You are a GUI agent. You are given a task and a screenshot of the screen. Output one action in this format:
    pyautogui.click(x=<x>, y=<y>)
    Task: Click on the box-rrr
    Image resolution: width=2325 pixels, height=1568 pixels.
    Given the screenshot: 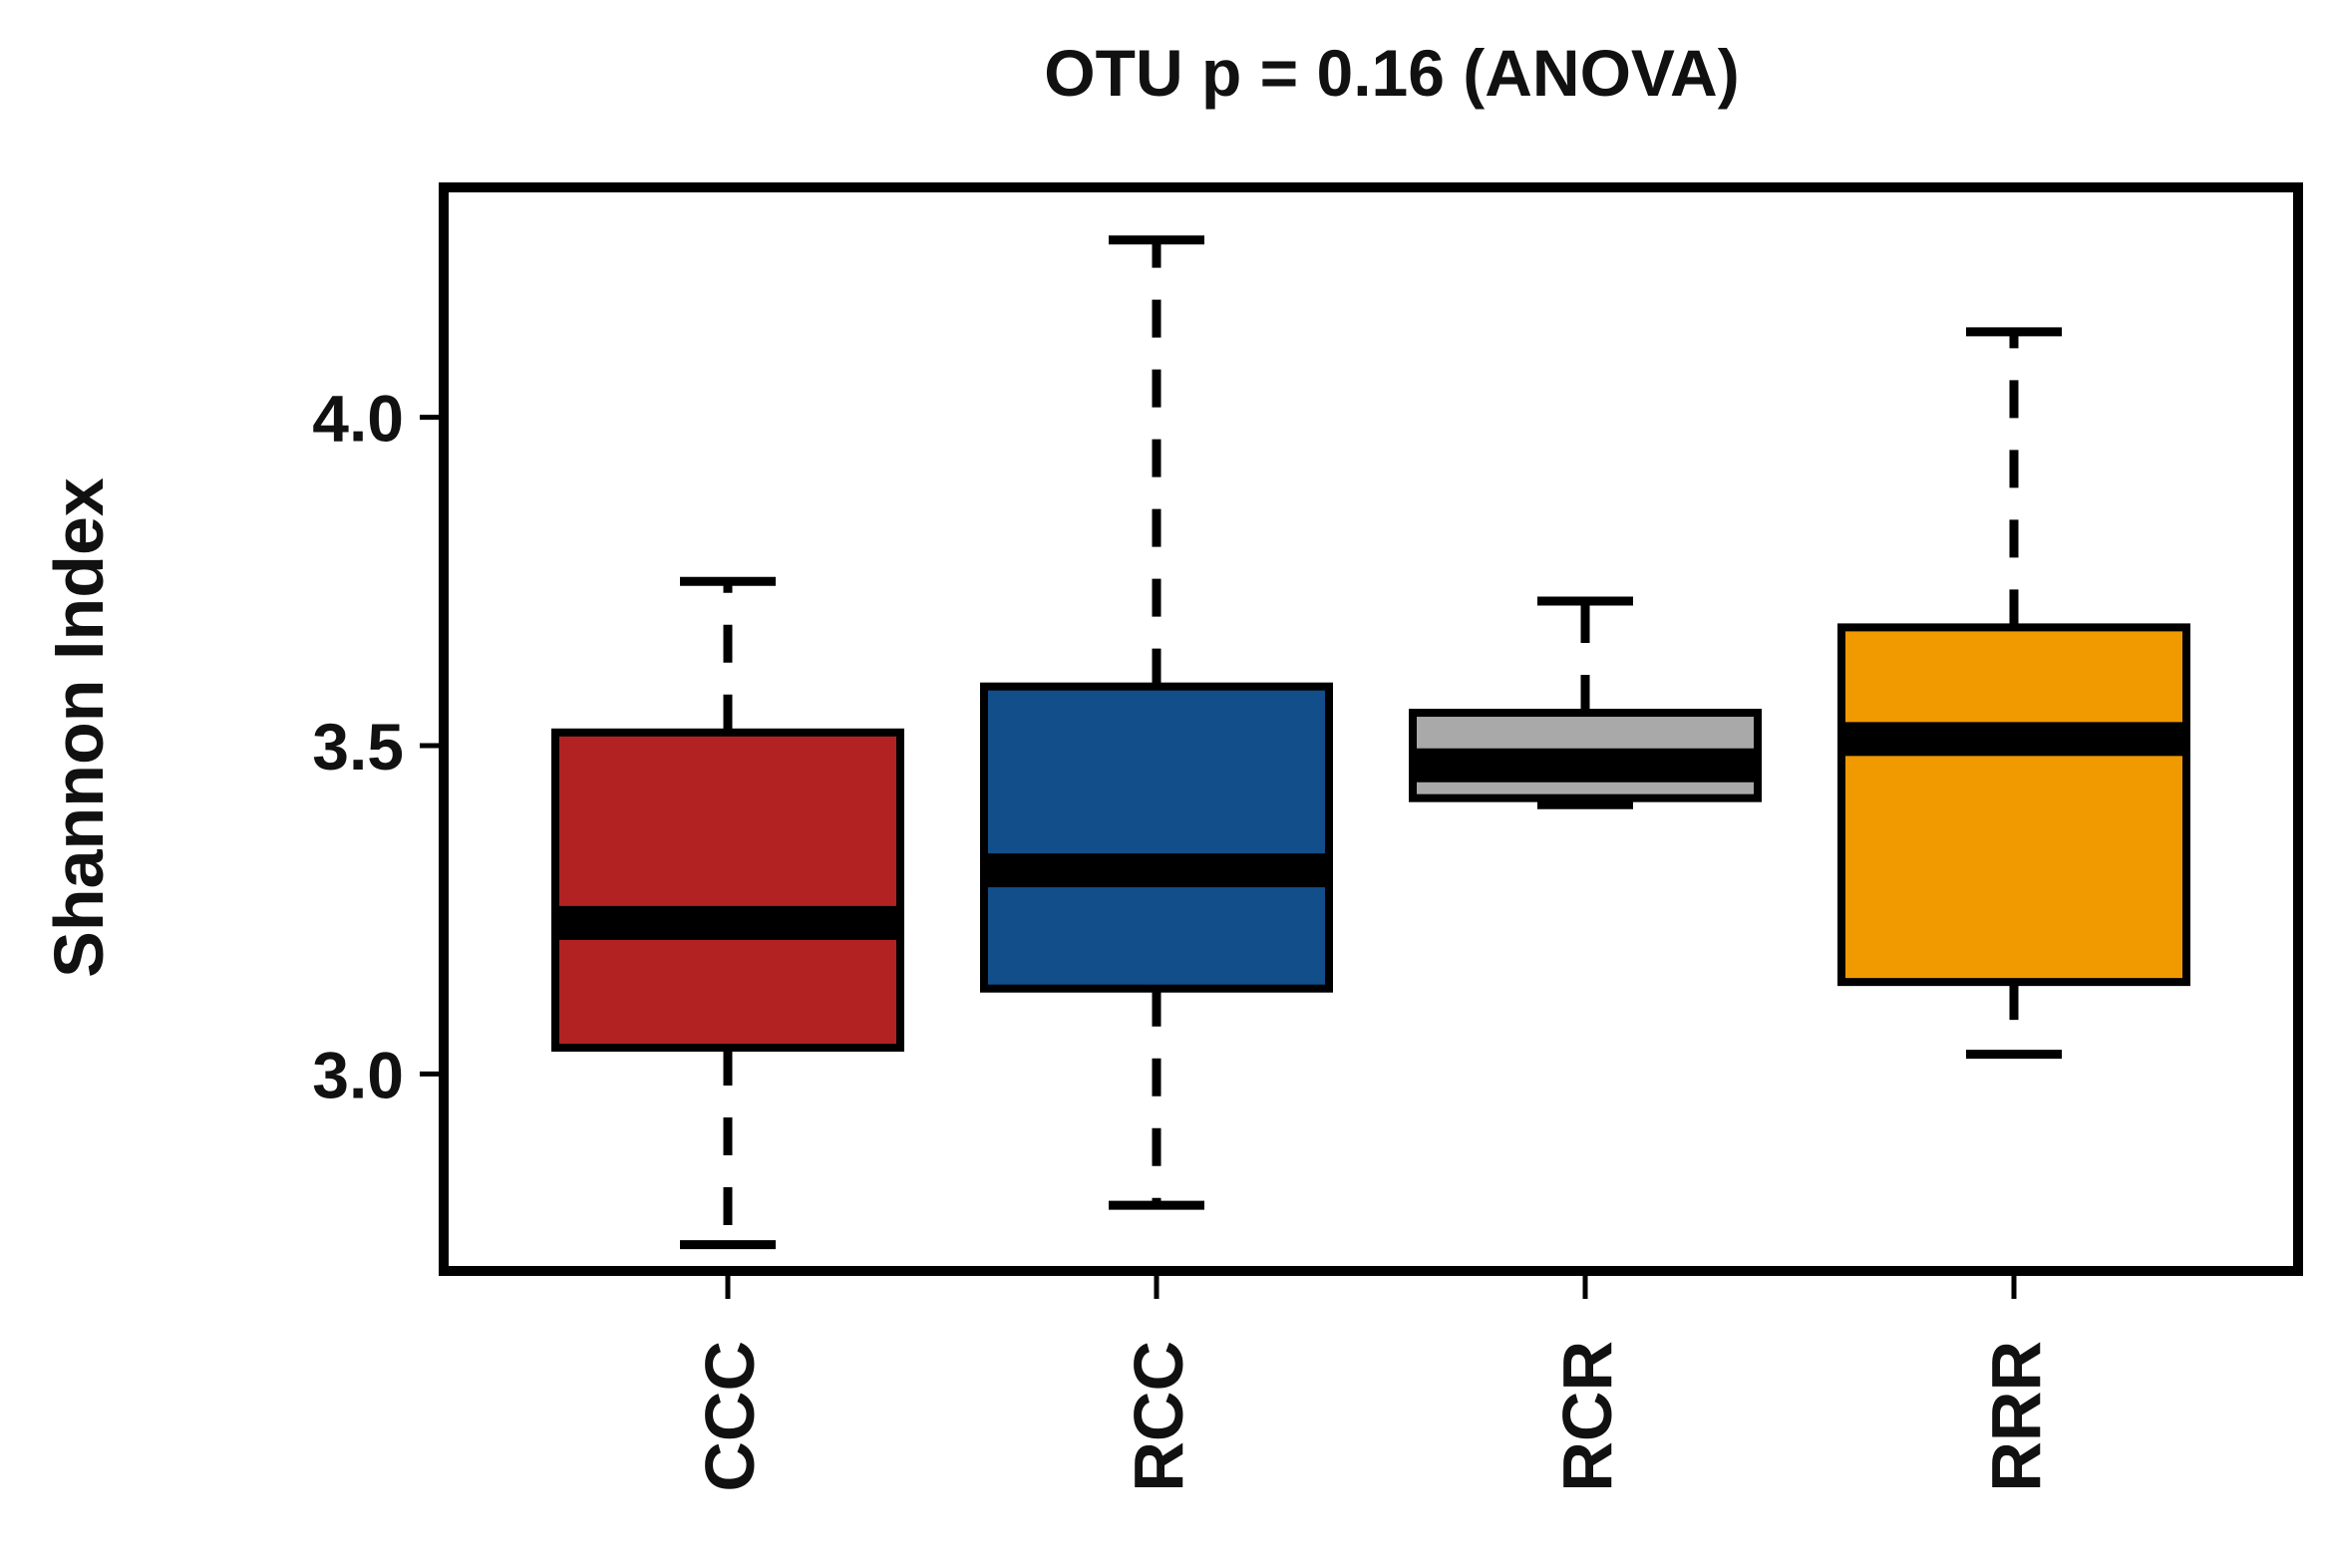 What is the action you would take?
    pyautogui.click(x=2013, y=805)
    